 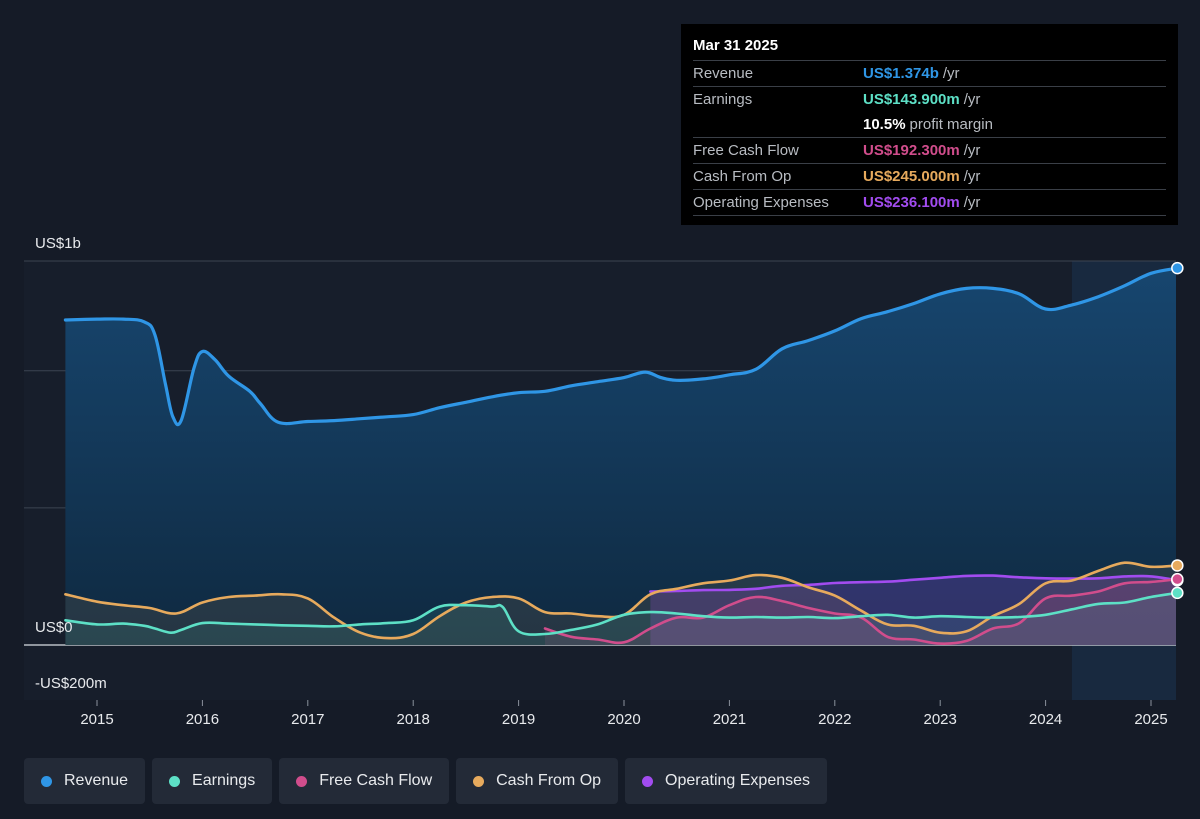 I want to click on tooltip-row-value: US$143.900m, so click(x=911, y=99).